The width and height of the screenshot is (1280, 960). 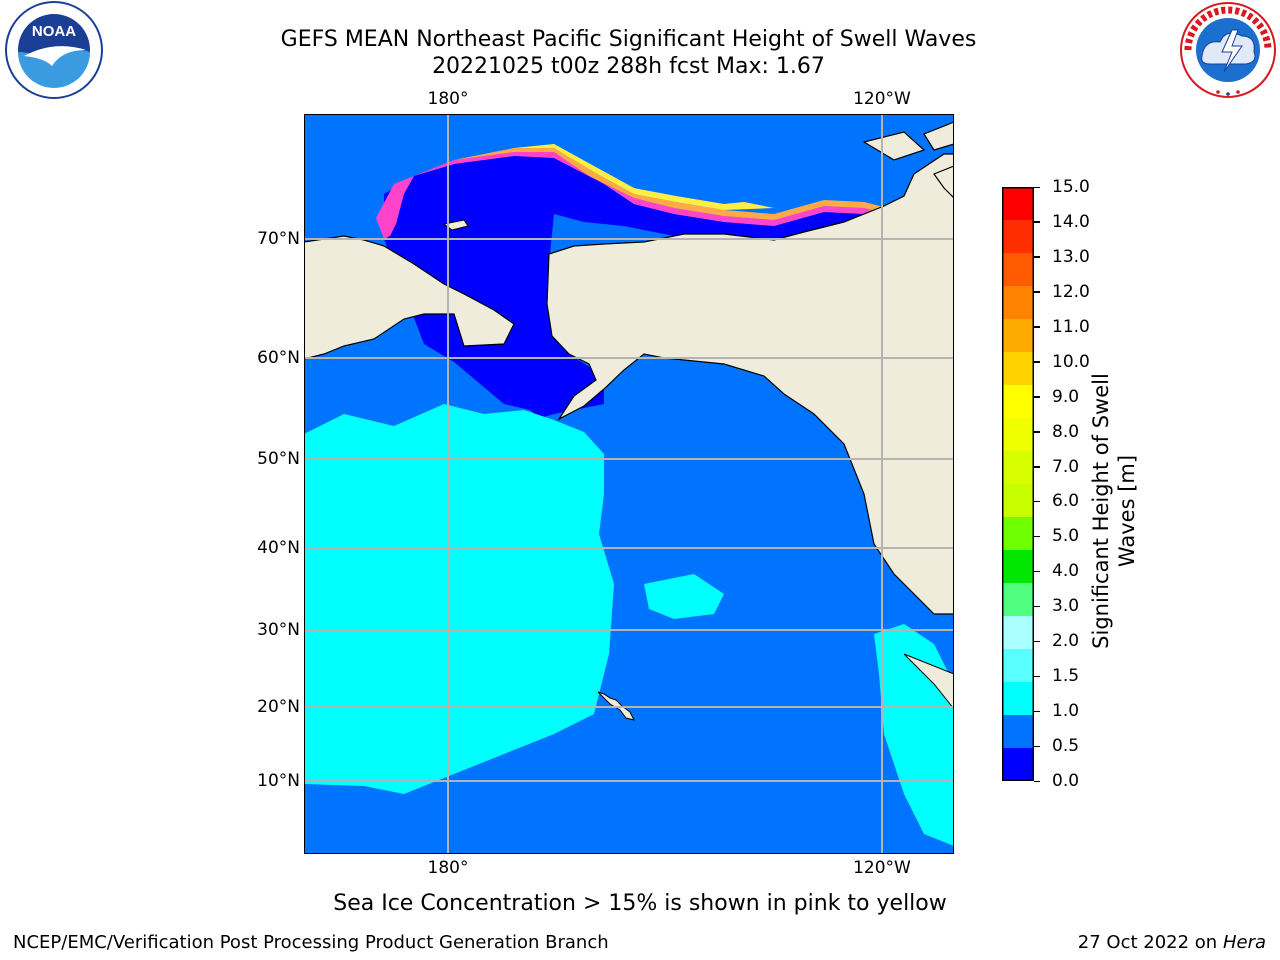 I want to click on land-siberia, so click(x=409, y=297).